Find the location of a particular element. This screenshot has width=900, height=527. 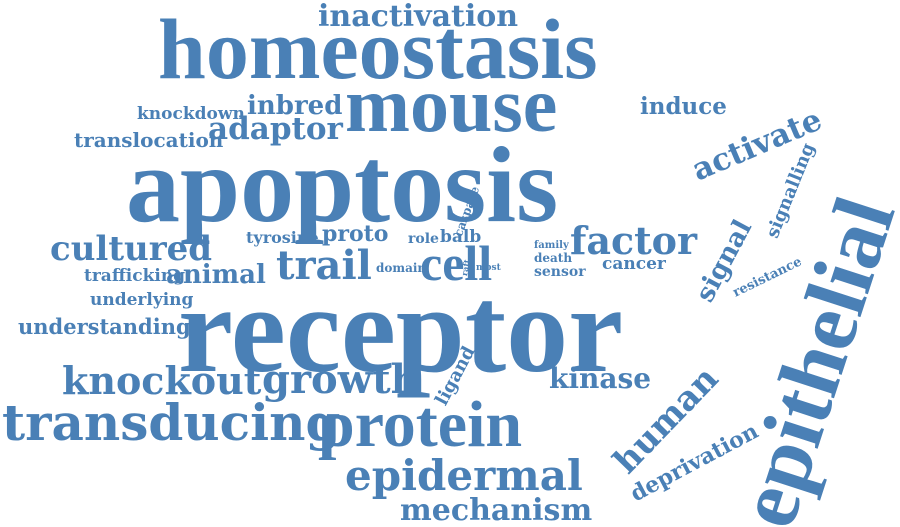

word-factor: factor is located at coordinates (634, 240).